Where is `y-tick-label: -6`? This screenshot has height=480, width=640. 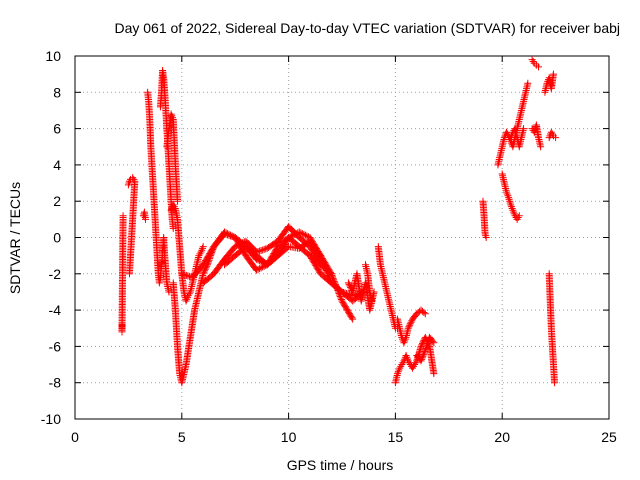 y-tick-label: -6 is located at coordinates (55, 346).